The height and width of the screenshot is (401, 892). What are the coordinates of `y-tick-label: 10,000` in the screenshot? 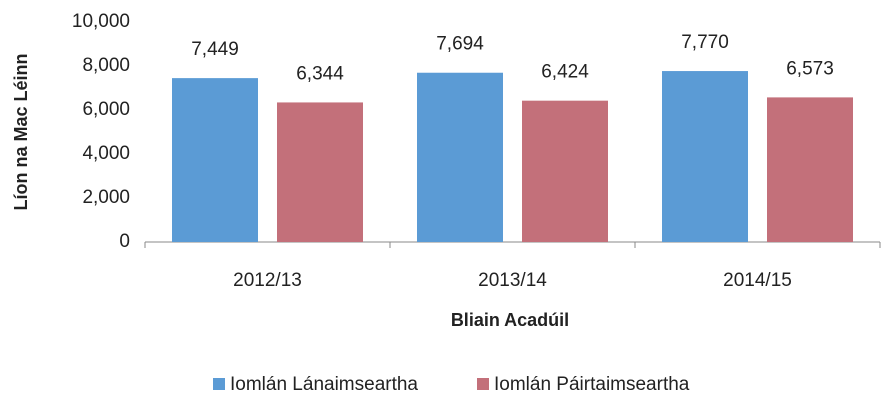 It's located at (101, 21).